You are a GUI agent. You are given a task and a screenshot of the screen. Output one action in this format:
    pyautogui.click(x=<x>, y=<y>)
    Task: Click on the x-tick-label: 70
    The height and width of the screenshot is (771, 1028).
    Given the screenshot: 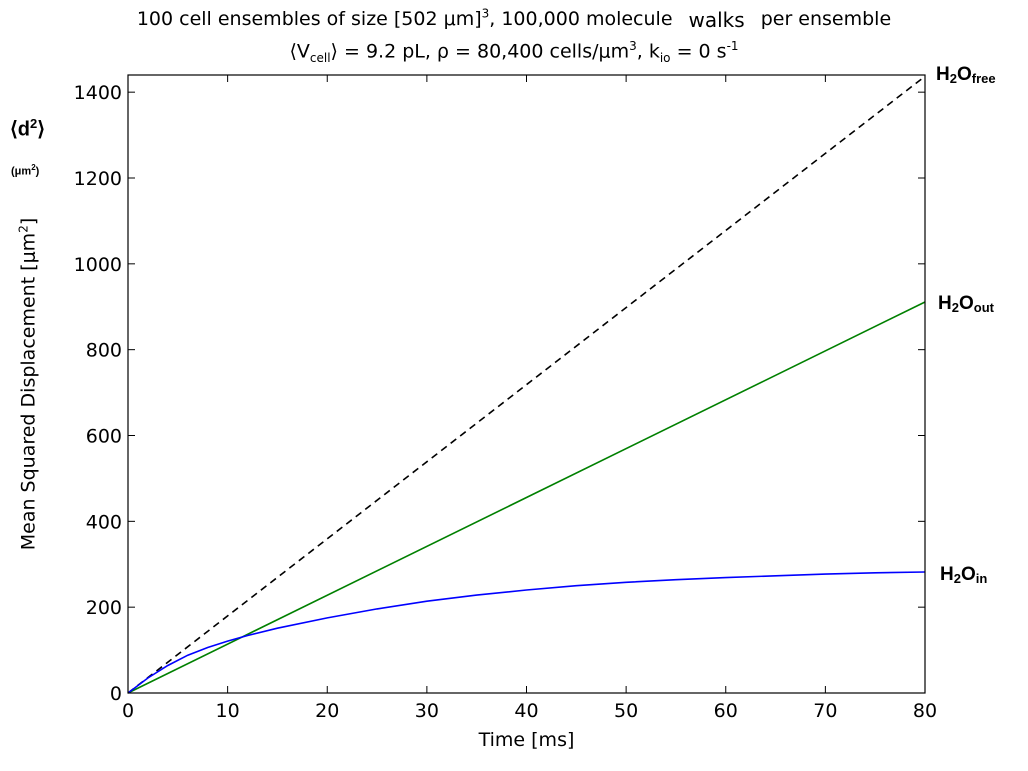 What is the action you would take?
    pyautogui.click(x=825, y=711)
    